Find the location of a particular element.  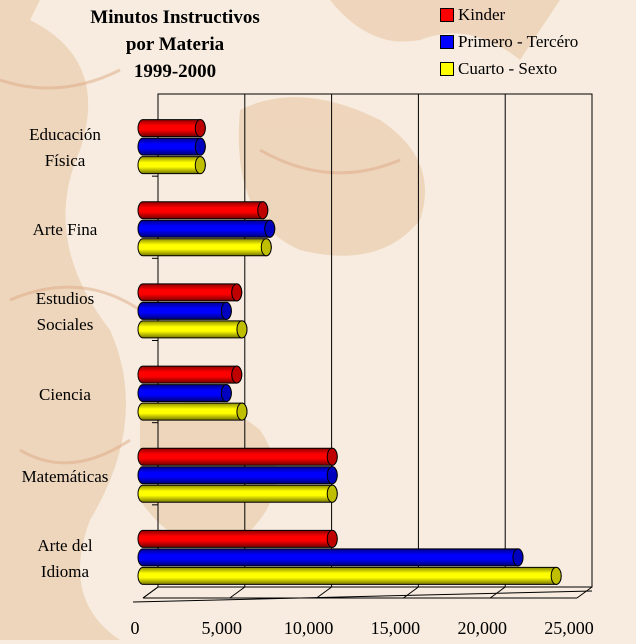

x-tick-label-0: 0 is located at coordinates (135, 628).